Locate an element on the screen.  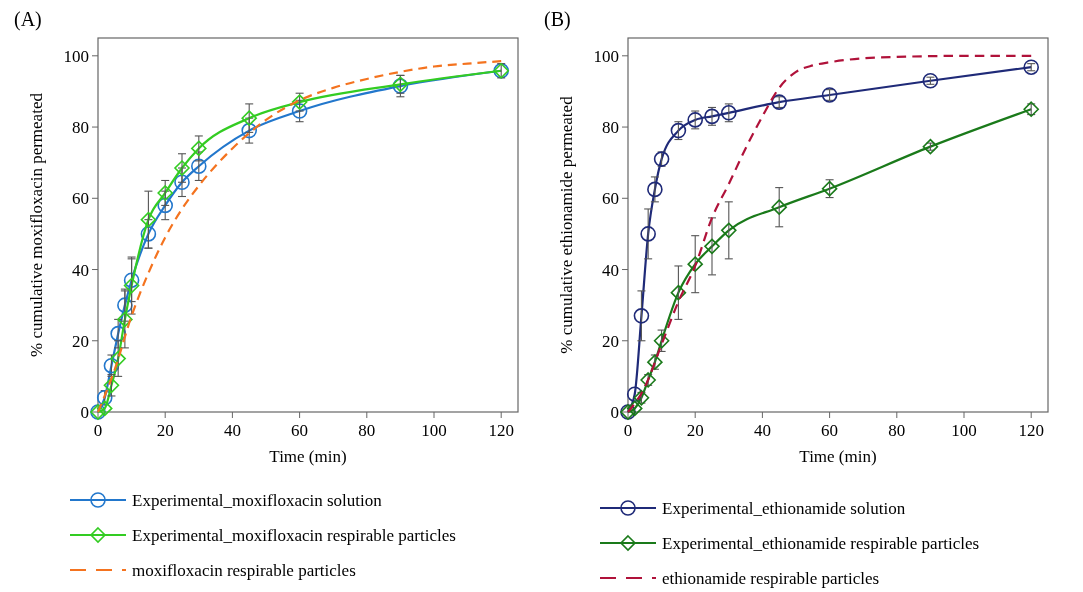
legend-label: Experimental_ethionamide respirable particles is located at coordinates (821, 543).